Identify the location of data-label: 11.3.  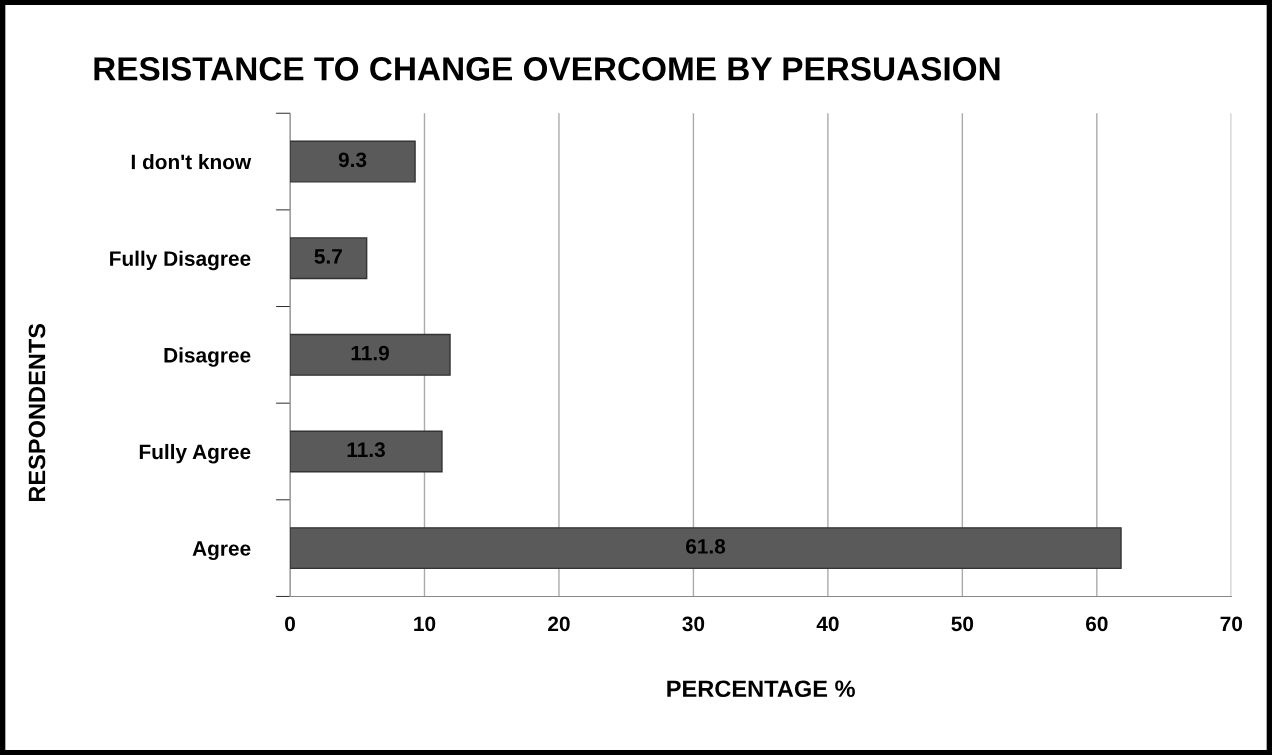
(366, 450).